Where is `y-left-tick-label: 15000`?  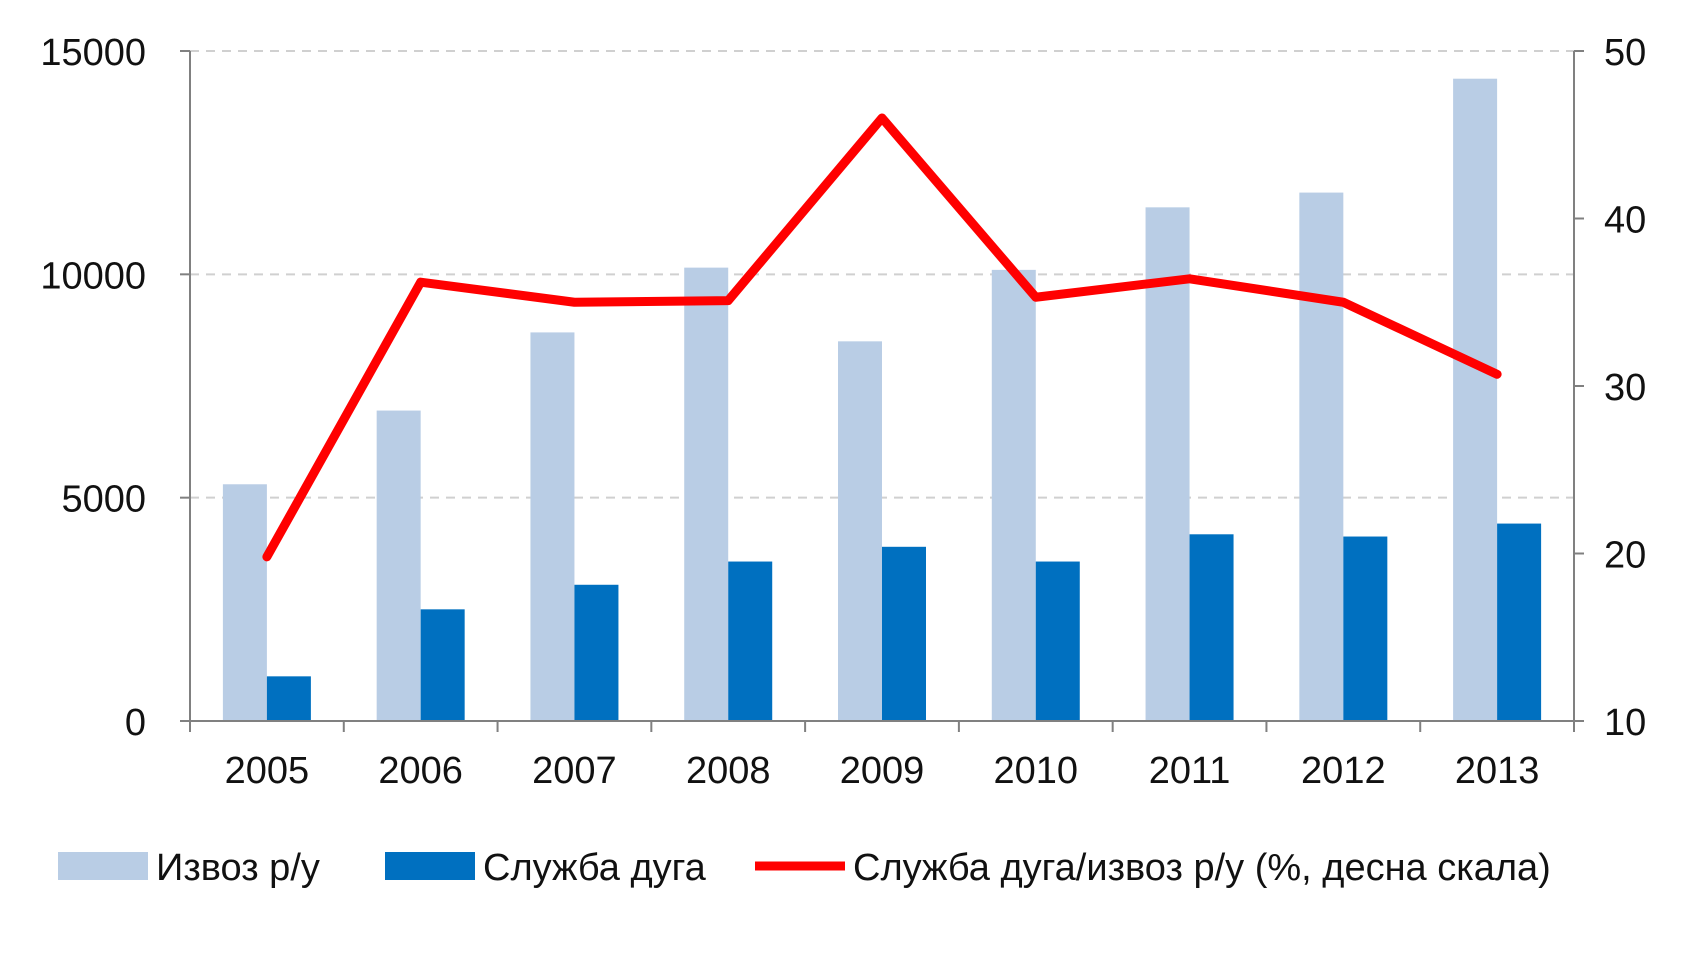 y-left-tick-label: 15000 is located at coordinates (93, 53).